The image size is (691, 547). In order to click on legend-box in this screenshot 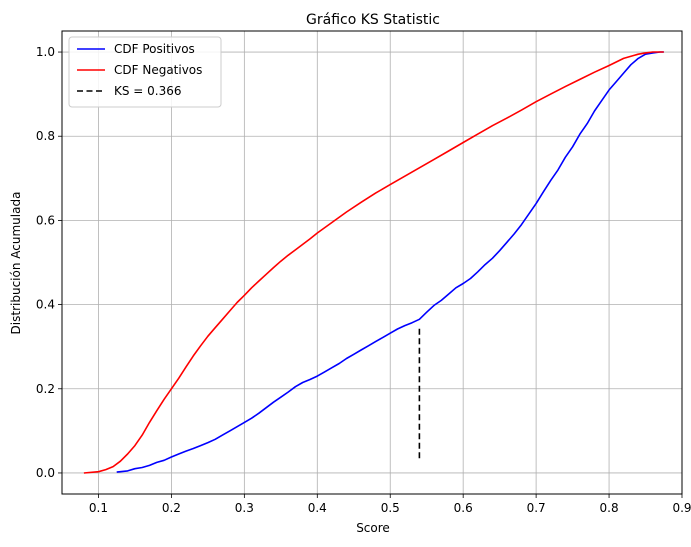, I will do `click(145, 72)`.